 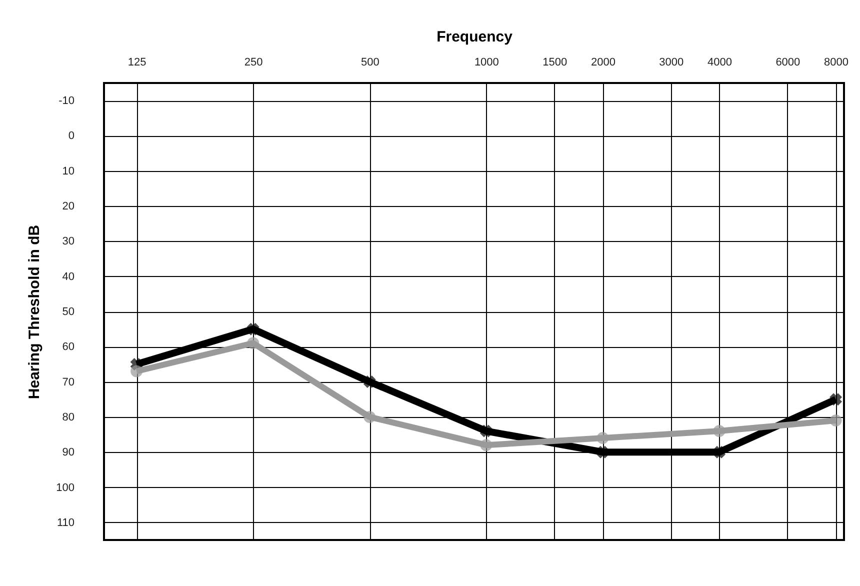 I want to click on y-tick-label: -10, so click(x=66, y=101).